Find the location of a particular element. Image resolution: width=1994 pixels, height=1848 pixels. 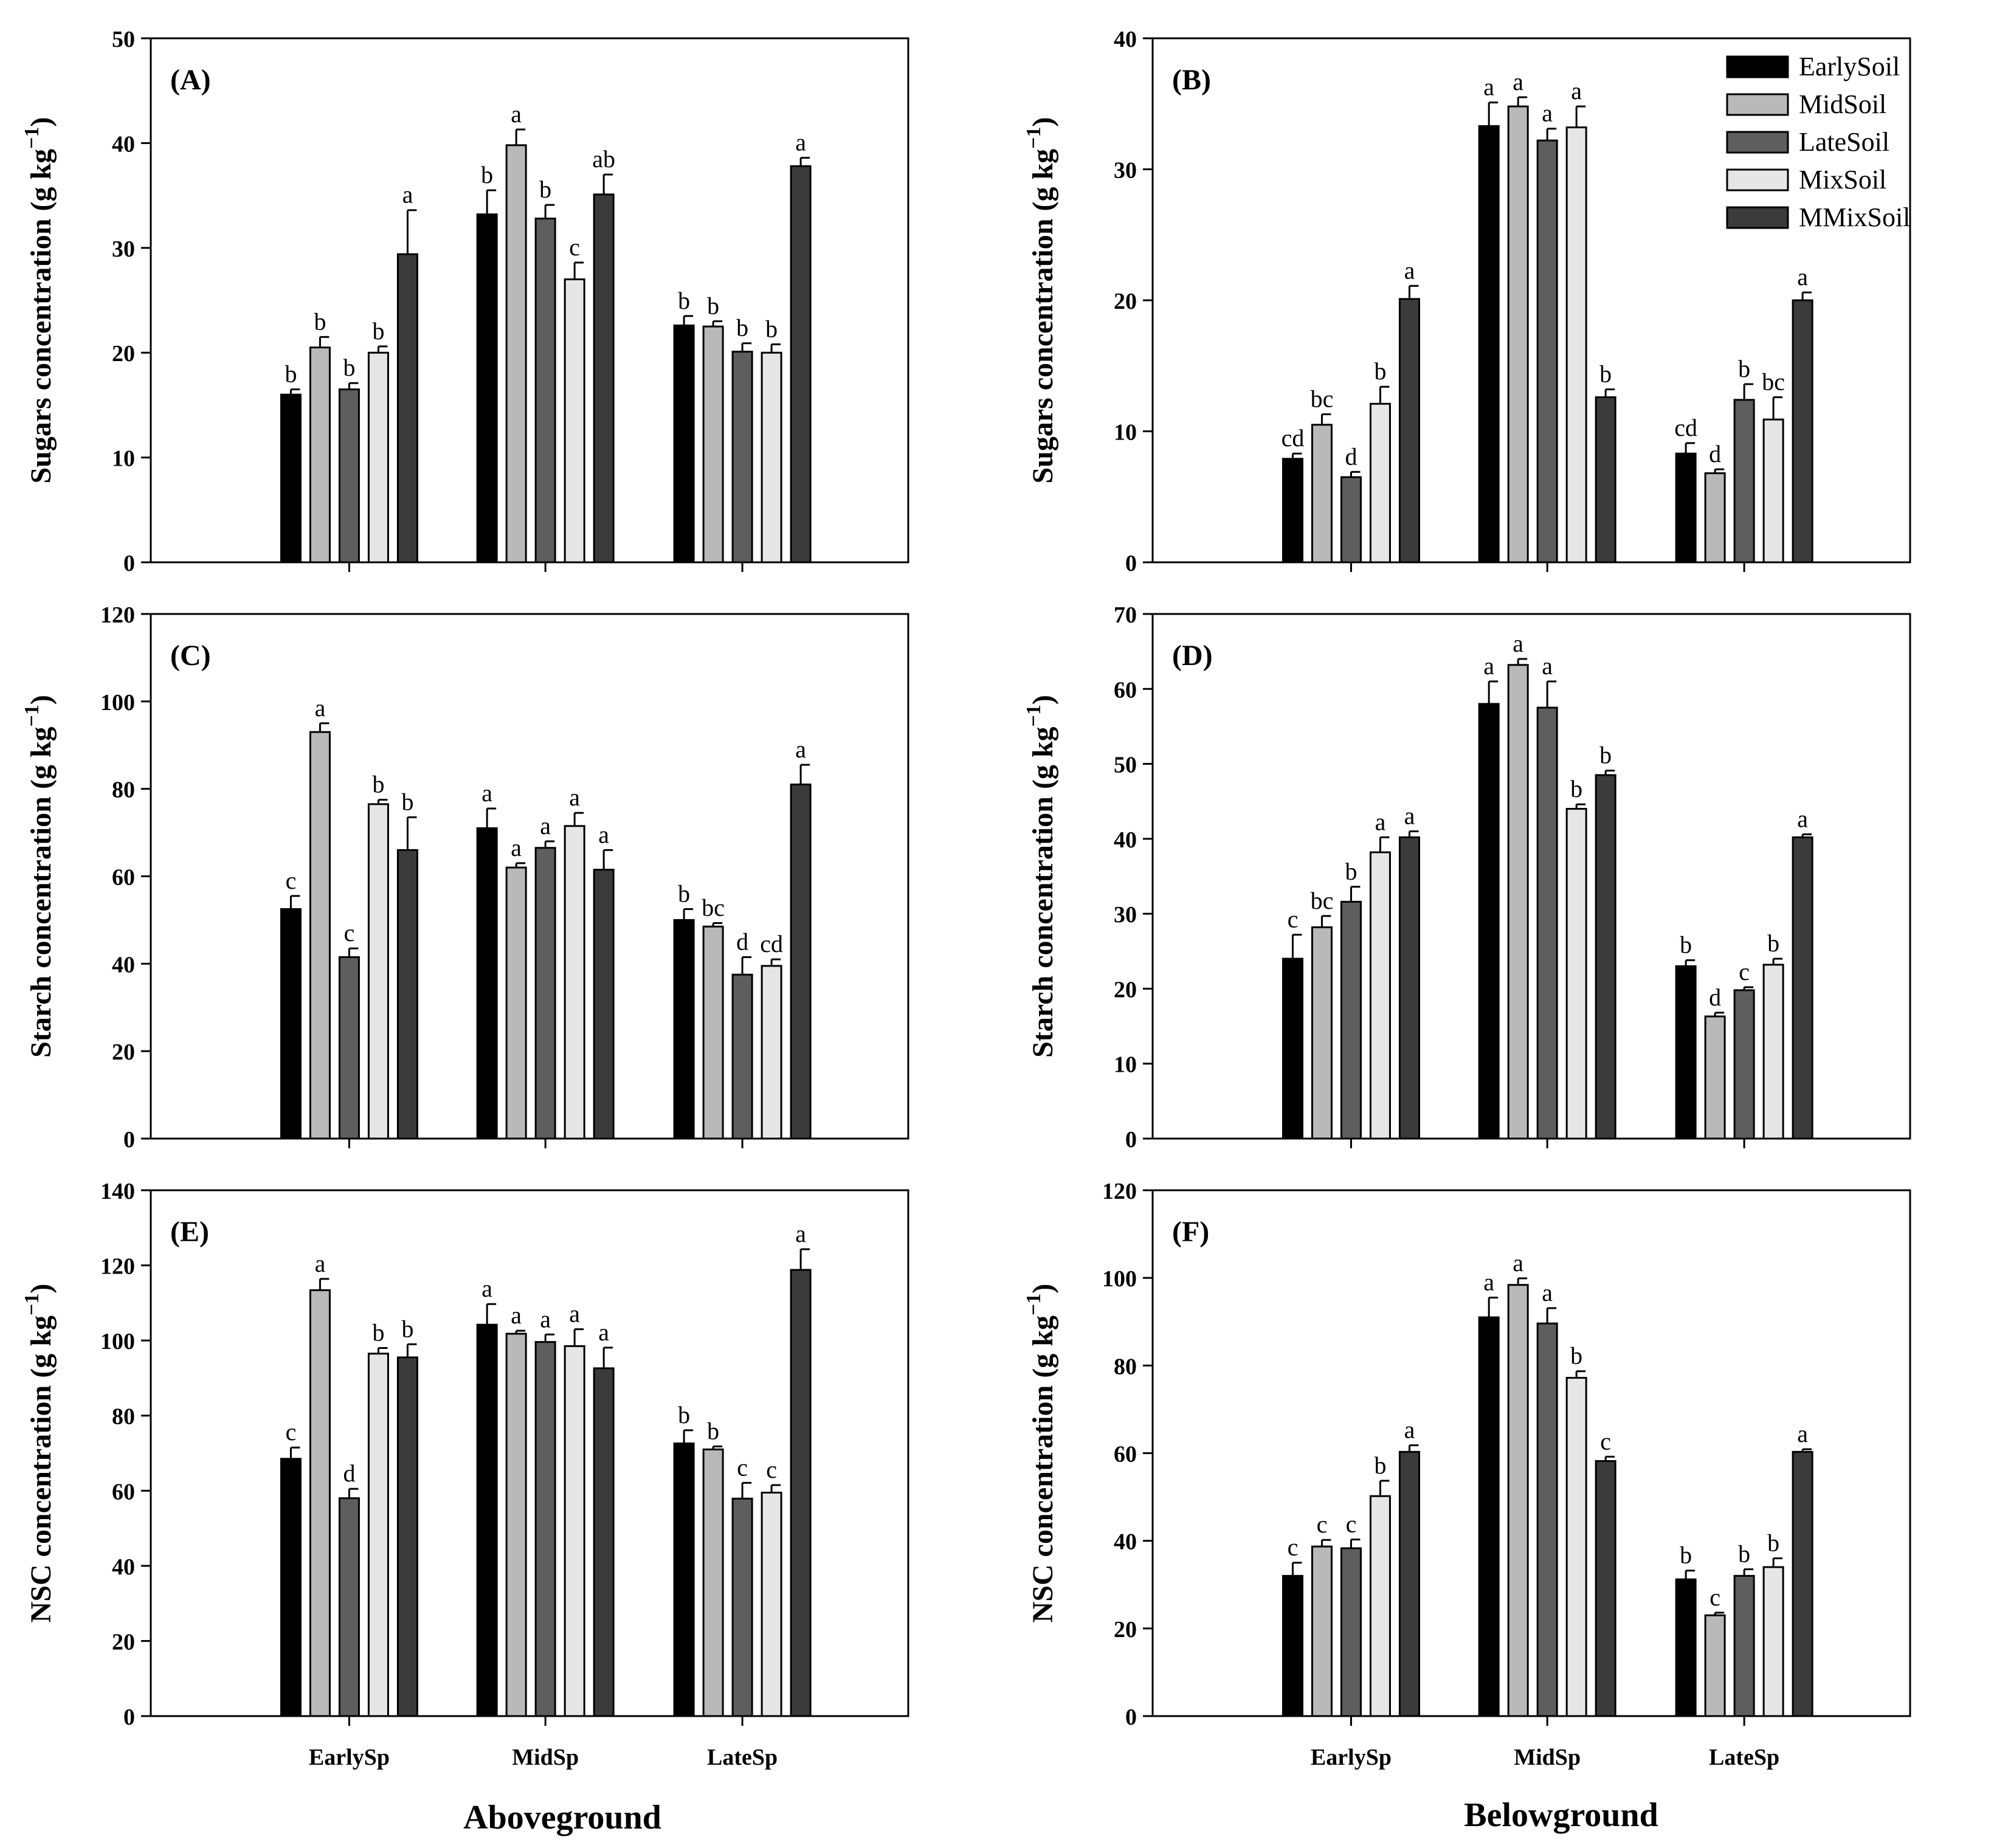

panel-b-bar-earlysoil-latesp is located at coordinates (1686, 508).